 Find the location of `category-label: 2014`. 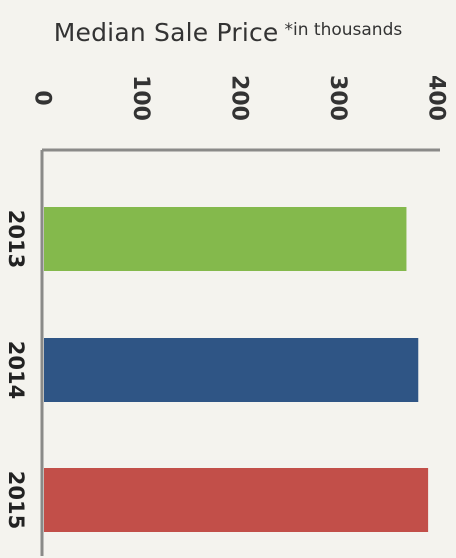

category-label: 2014 is located at coordinates (16, 370).